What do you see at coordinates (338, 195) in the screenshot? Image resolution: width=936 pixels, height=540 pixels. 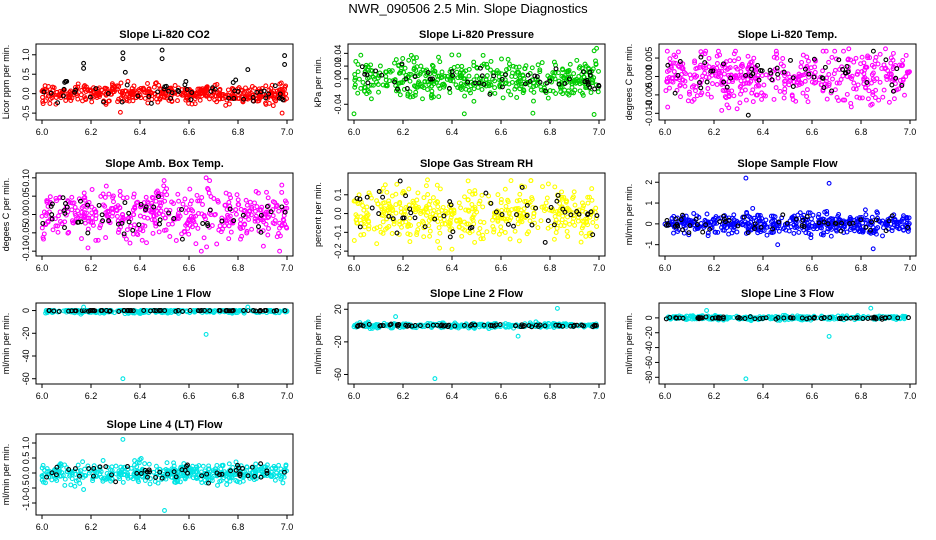 I see `y-tick-label: 0.1` at bounding box center [338, 195].